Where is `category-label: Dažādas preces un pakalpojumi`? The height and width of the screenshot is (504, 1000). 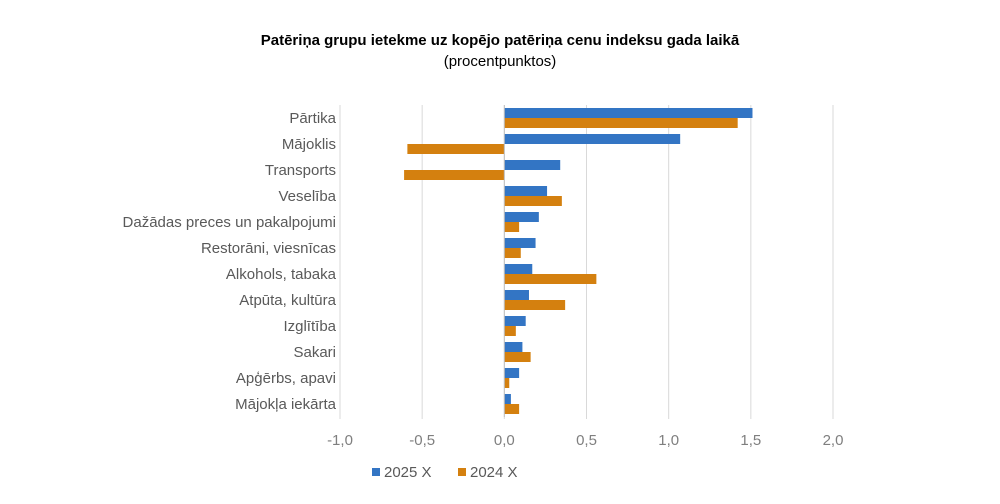 category-label: Dažādas preces un pakalpojumi is located at coordinates (229, 222).